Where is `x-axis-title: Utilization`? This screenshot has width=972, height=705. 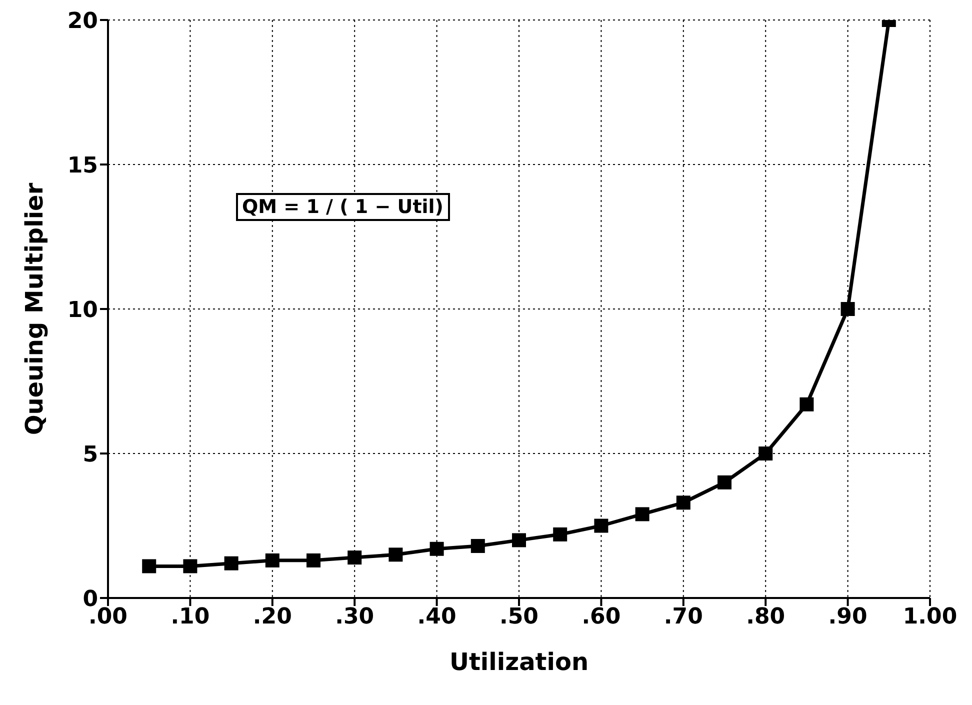 x-axis-title: Utilization is located at coordinates (519, 662).